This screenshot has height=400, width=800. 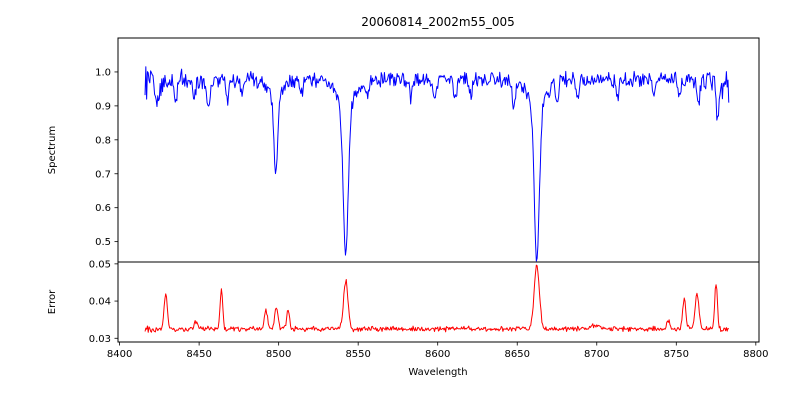 What do you see at coordinates (198, 354) in the screenshot?
I see `x-tick-label: 8450` at bounding box center [198, 354].